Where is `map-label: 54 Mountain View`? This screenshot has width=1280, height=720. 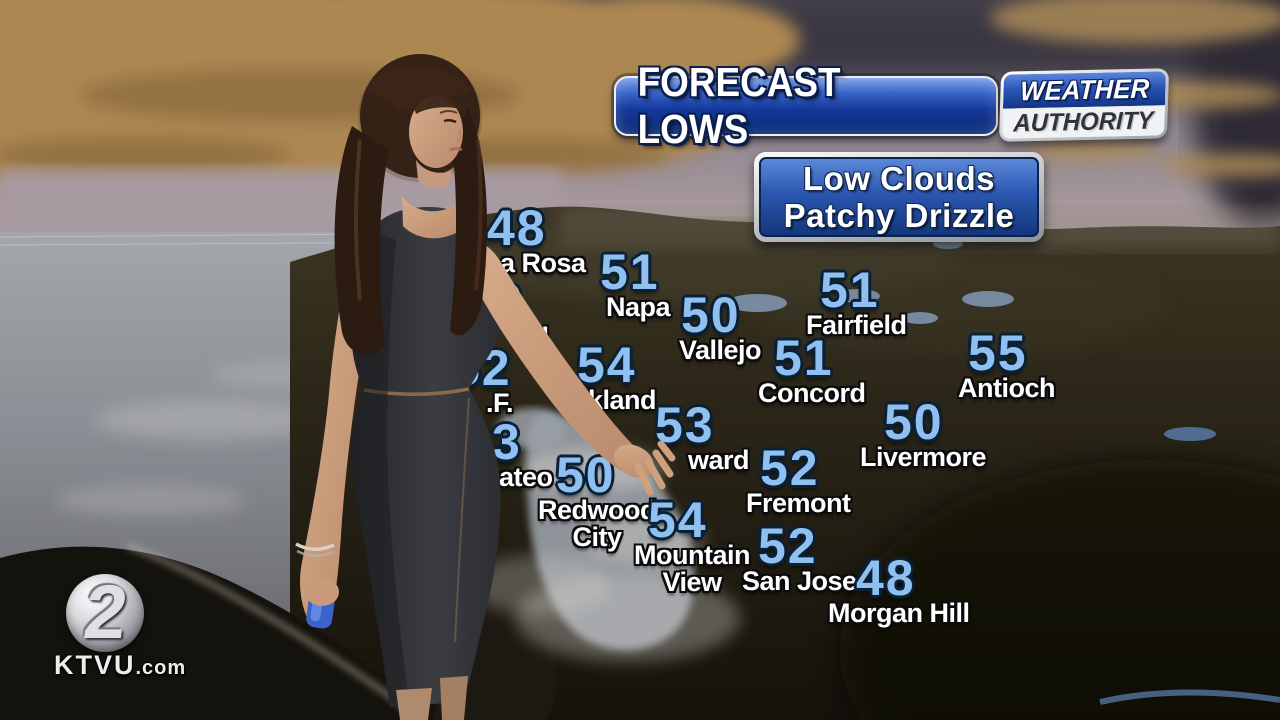 map-label: 54 Mountain View is located at coordinates (692, 544).